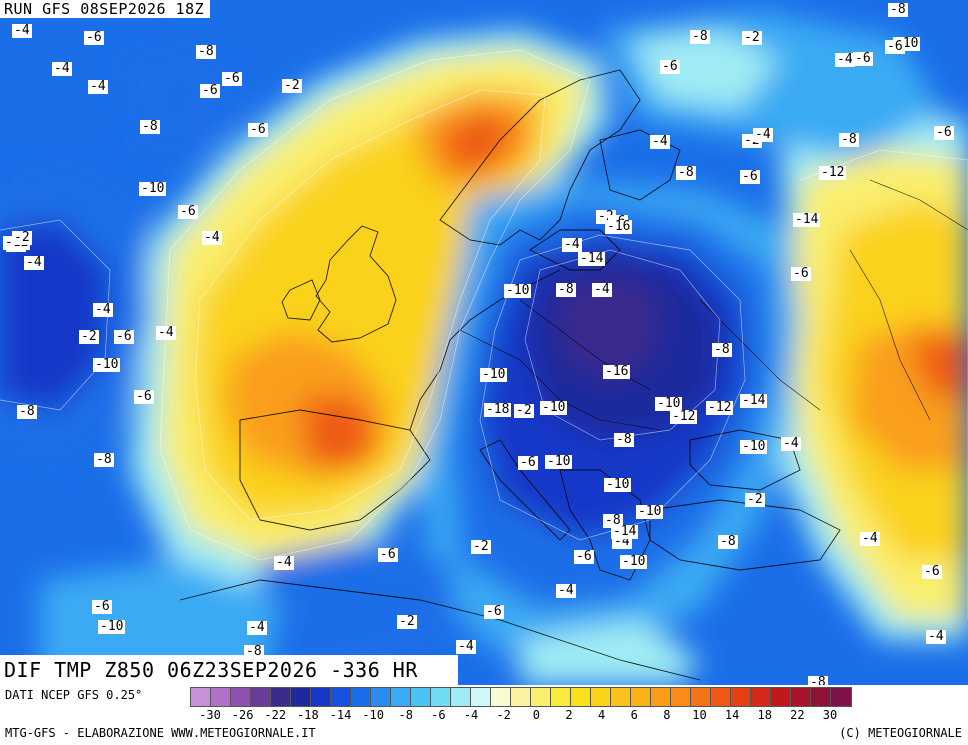 The width and height of the screenshot is (968, 745). I want to click on color-legend, so click(521, 697).